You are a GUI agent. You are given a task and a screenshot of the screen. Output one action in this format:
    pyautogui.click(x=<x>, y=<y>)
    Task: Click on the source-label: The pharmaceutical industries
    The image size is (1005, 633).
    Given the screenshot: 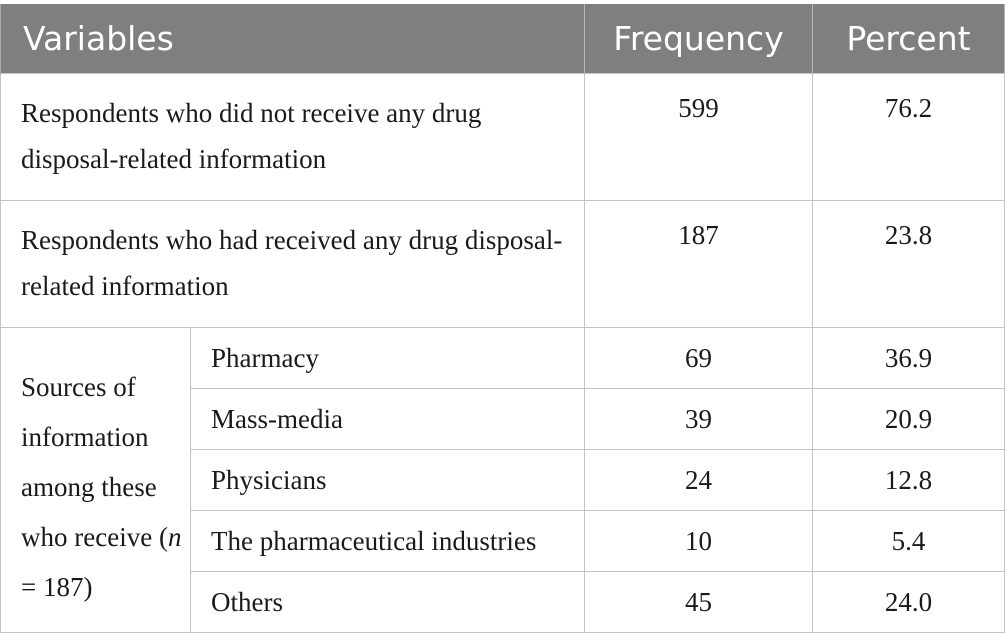 What is the action you would take?
    pyautogui.click(x=387, y=541)
    